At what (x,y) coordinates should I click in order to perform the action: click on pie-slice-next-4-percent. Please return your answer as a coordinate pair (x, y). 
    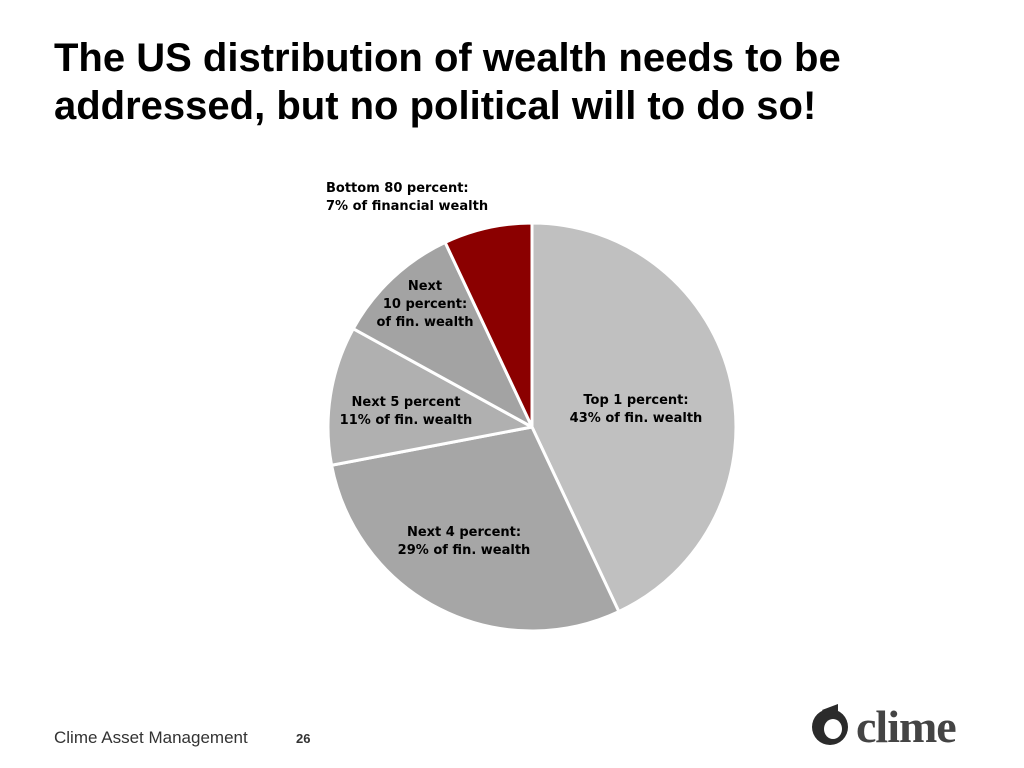
    Looking at the image, I should click on (475, 529).